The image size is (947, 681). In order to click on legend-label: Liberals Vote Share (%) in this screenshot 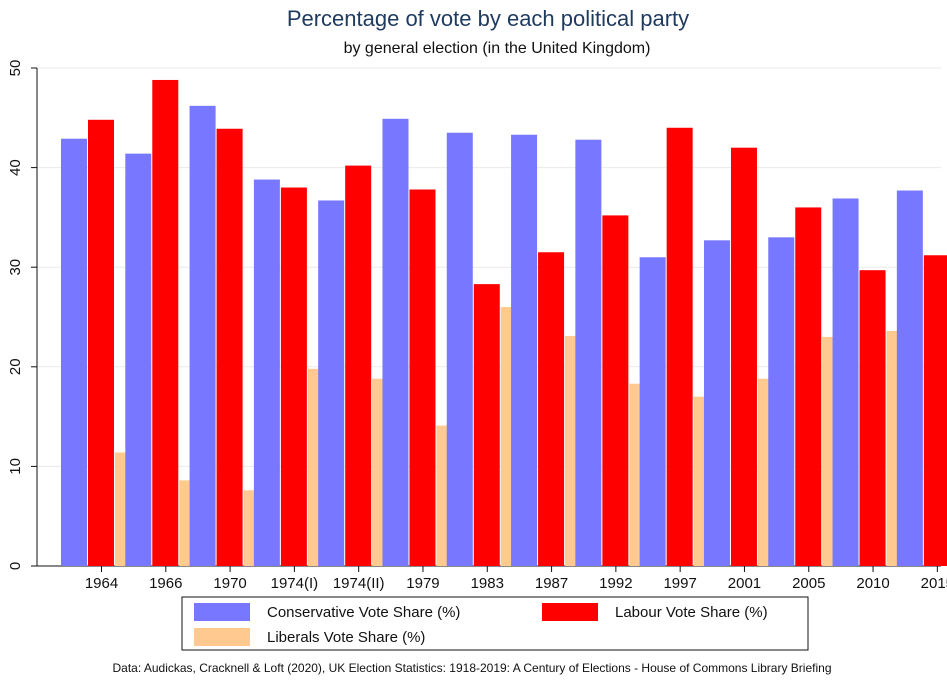, I will do `click(346, 637)`.